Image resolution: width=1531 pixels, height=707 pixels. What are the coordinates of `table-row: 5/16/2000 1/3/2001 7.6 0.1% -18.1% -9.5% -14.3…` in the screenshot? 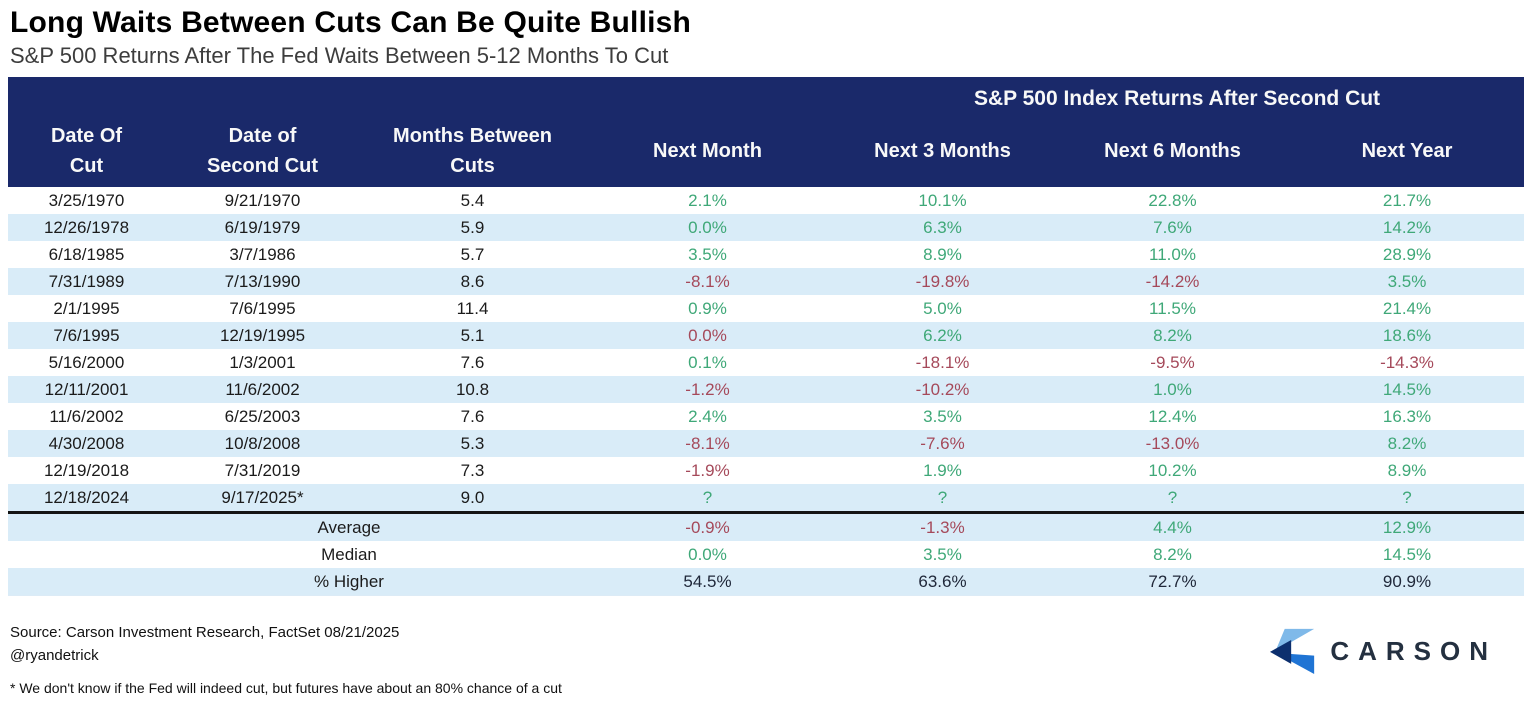 It's located at (766, 362).